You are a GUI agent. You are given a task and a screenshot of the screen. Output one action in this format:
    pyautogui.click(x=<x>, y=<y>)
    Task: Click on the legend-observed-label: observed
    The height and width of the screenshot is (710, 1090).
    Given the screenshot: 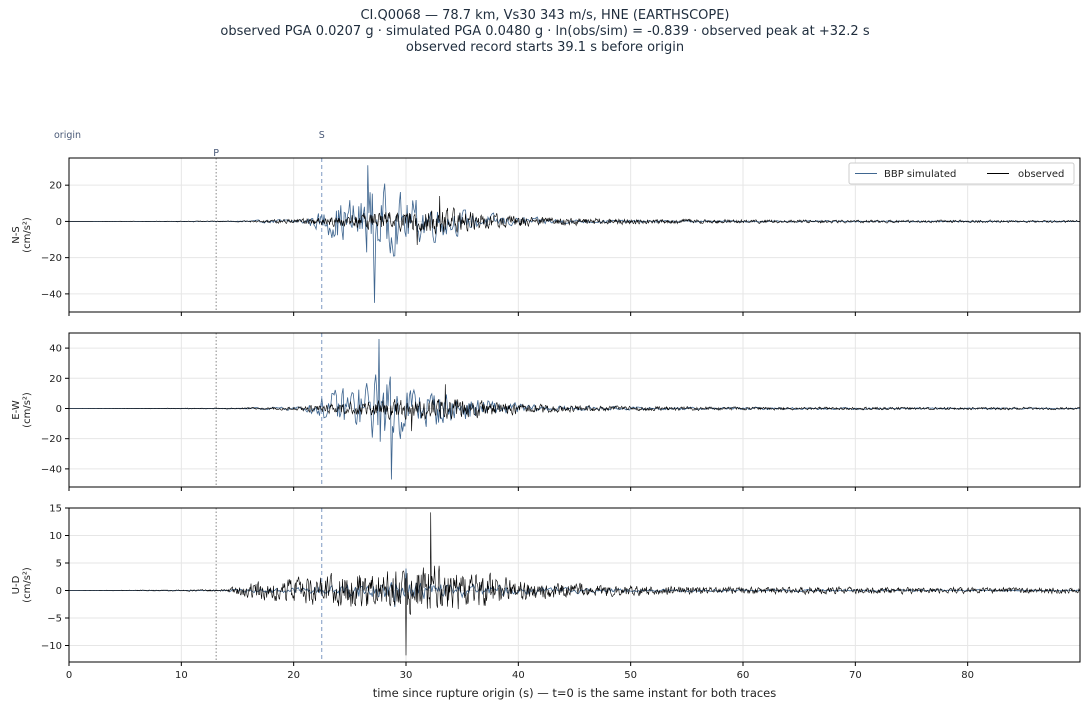 What is the action you would take?
    pyautogui.click(x=1041, y=174)
    